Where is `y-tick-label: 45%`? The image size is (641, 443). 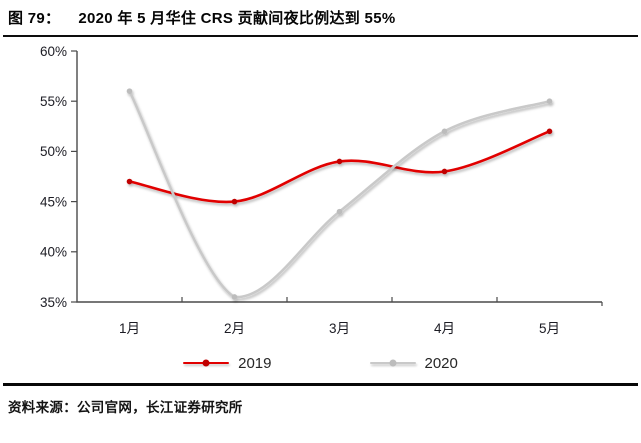 y-tick-label: 45% is located at coordinates (53, 201).